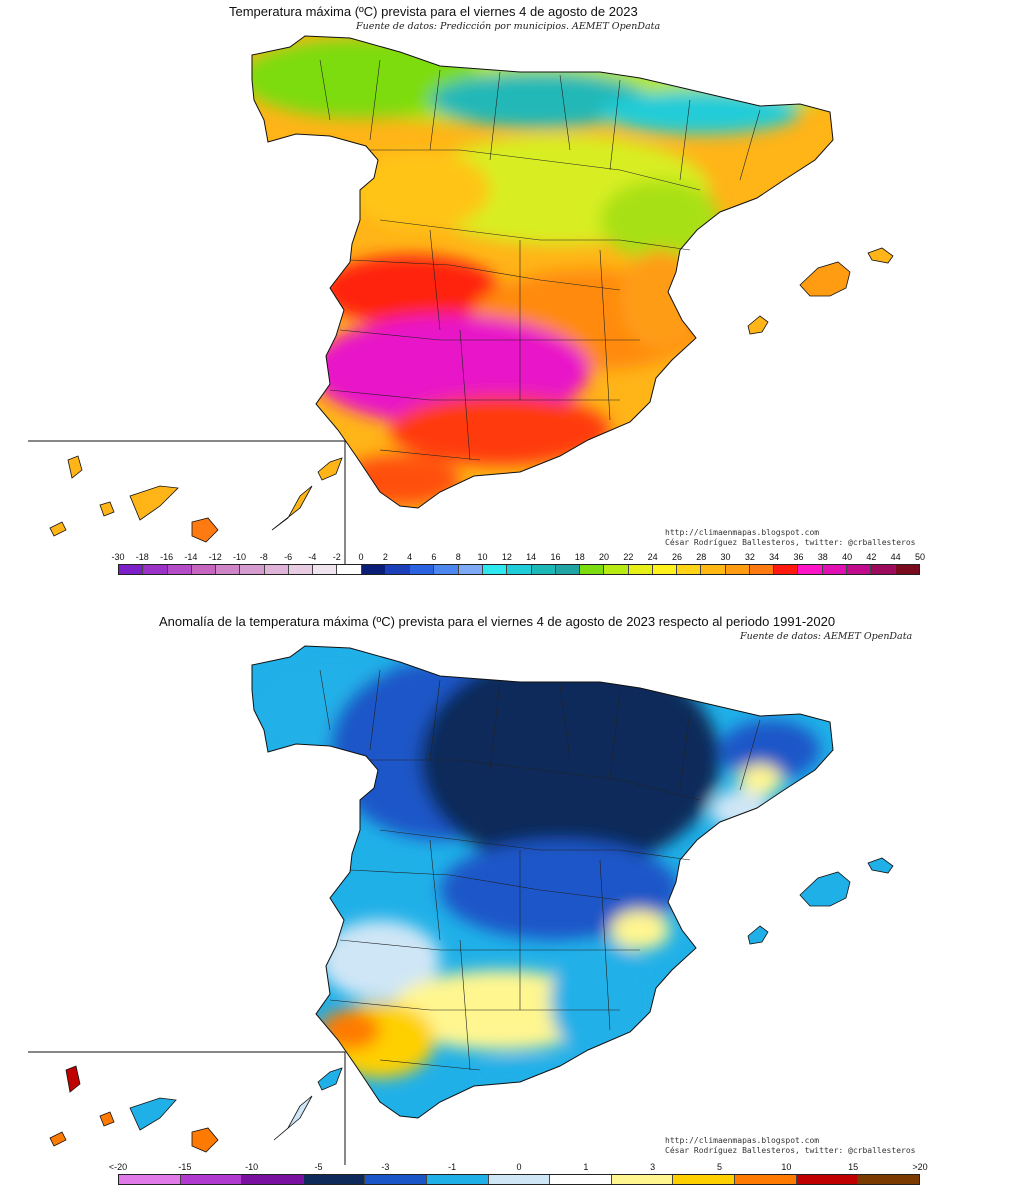 The width and height of the screenshot is (1024, 1198). What do you see at coordinates (167, 557) in the screenshot?
I see `temperature-tick-label: -16` at bounding box center [167, 557].